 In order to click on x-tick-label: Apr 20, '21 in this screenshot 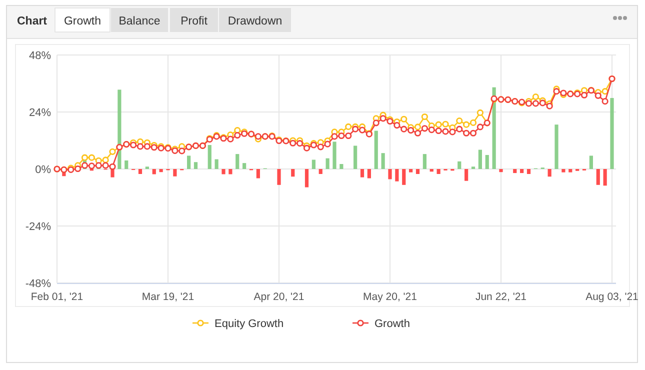, I will do `click(279, 297)`.